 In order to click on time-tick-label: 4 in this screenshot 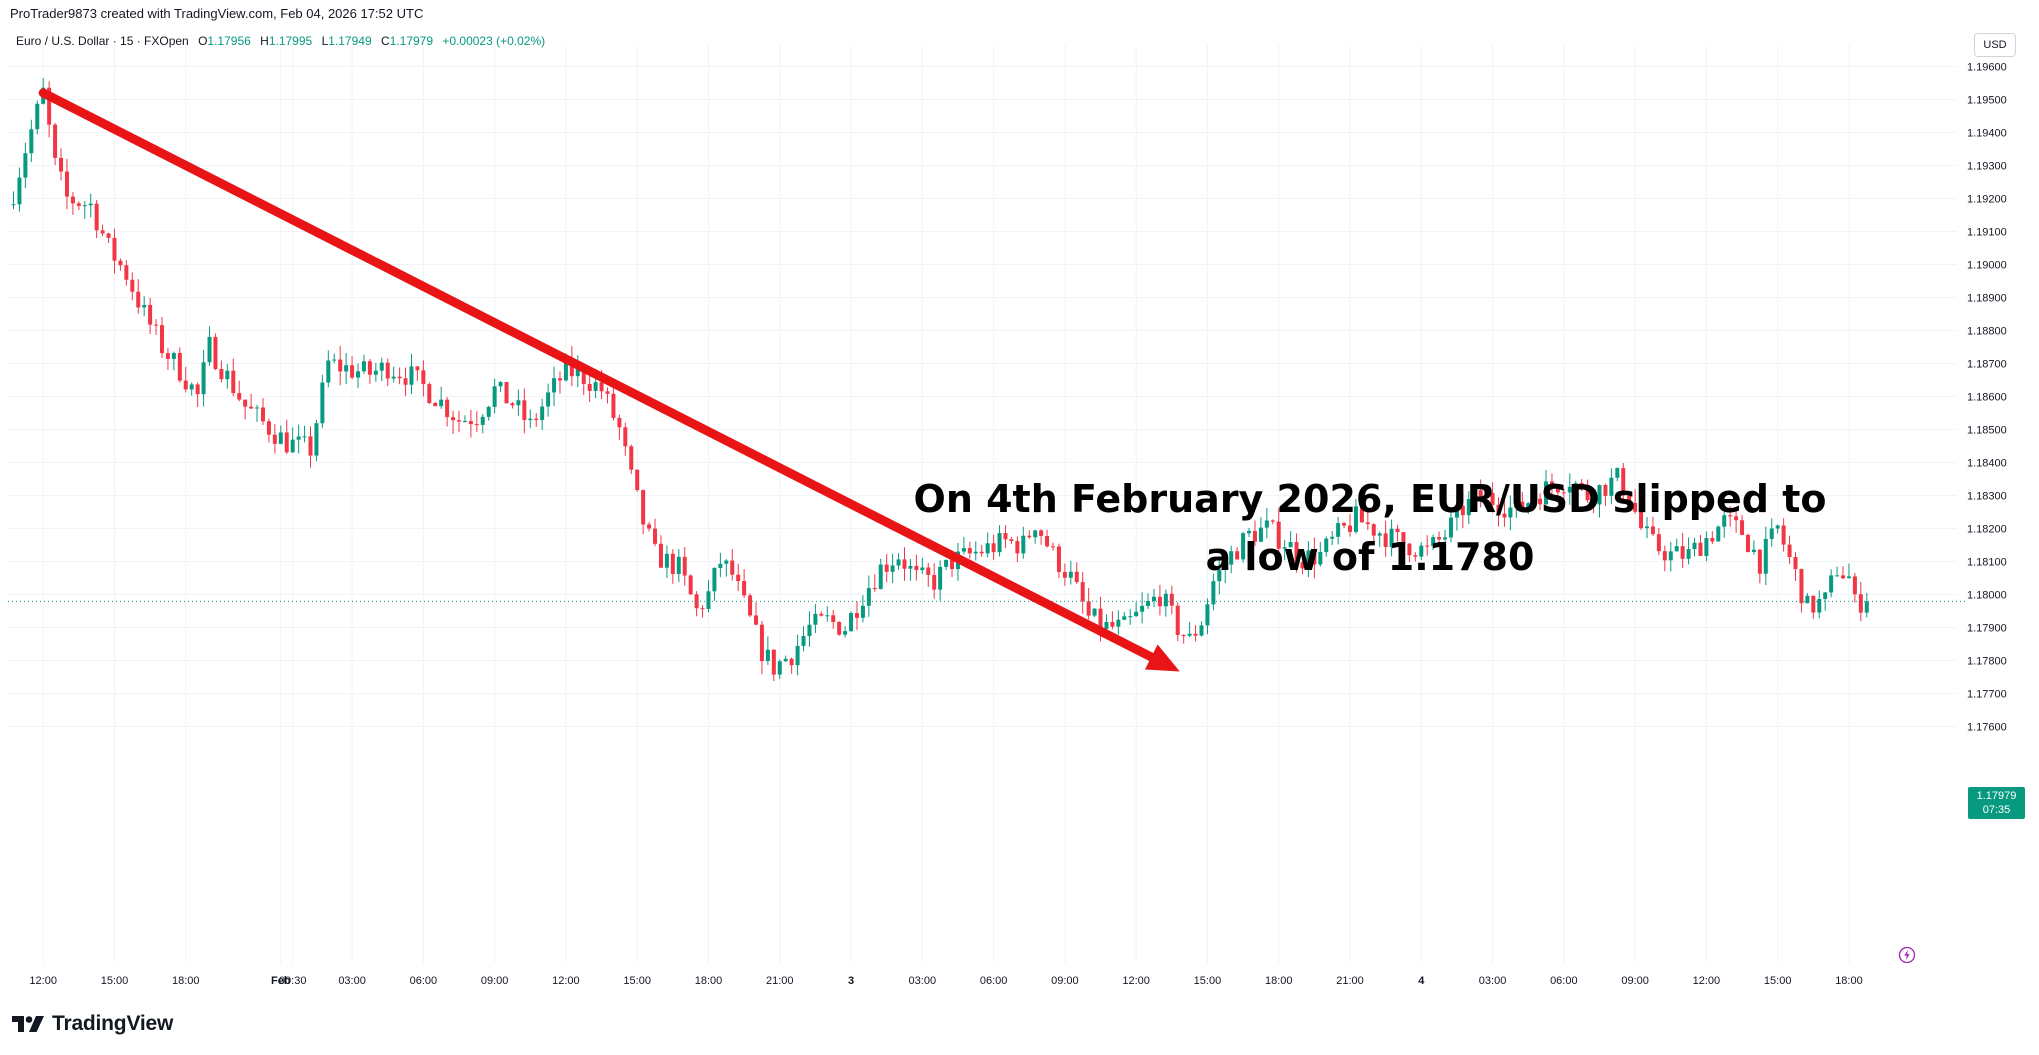, I will do `click(1421, 981)`.